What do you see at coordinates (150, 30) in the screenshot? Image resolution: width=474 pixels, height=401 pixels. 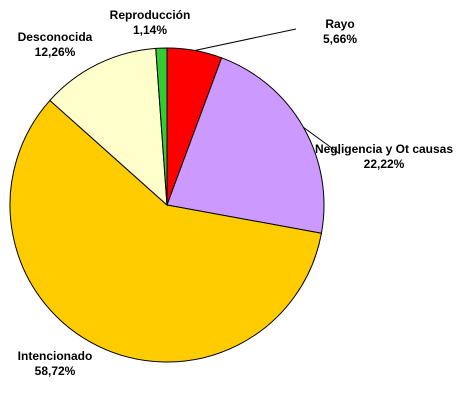 I see `slice-value-label: 1,14%` at bounding box center [150, 30].